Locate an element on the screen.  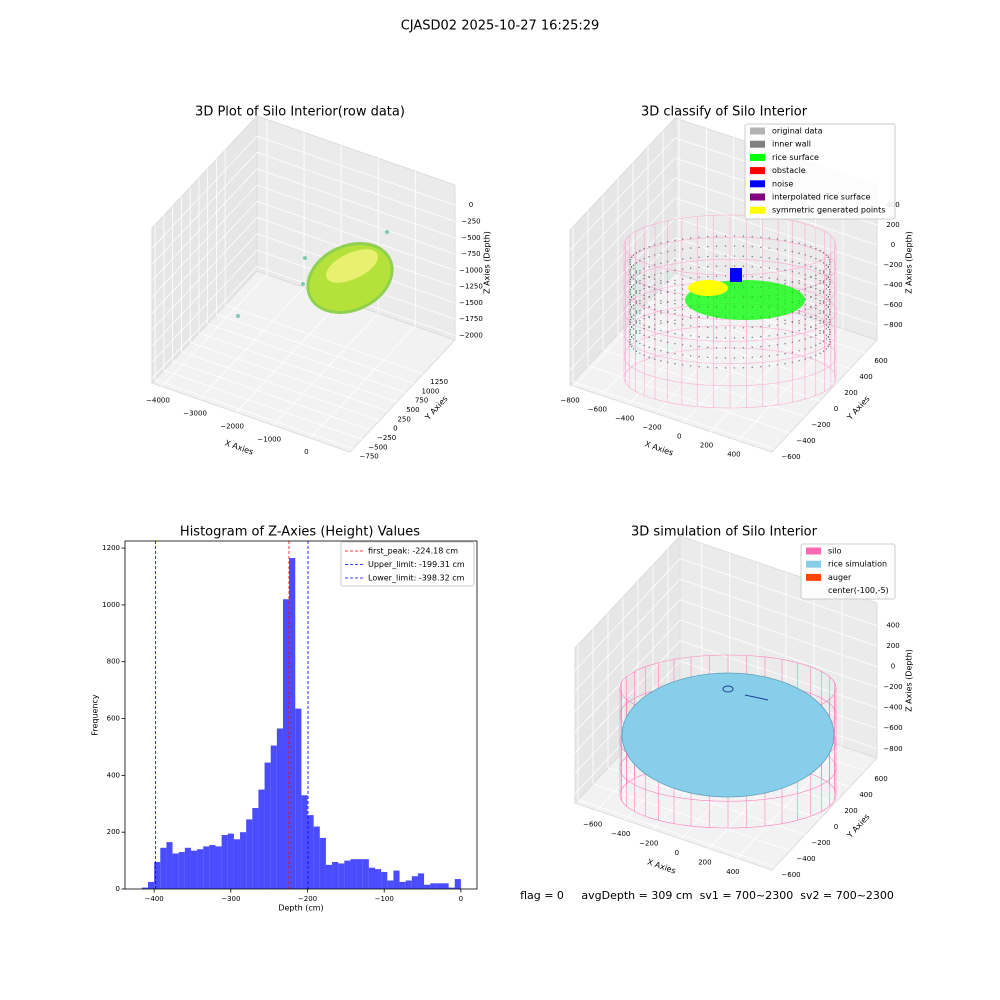
x-tick-label: −4000 is located at coordinates (158, 400).